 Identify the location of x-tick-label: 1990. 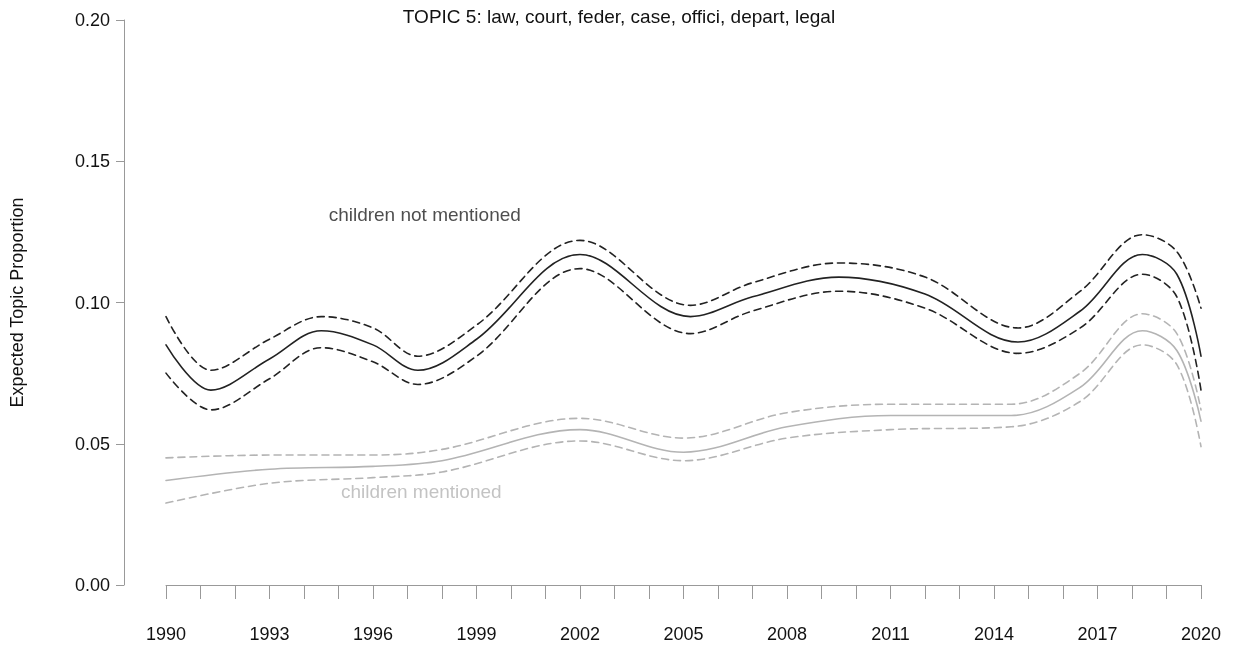
(166, 634).